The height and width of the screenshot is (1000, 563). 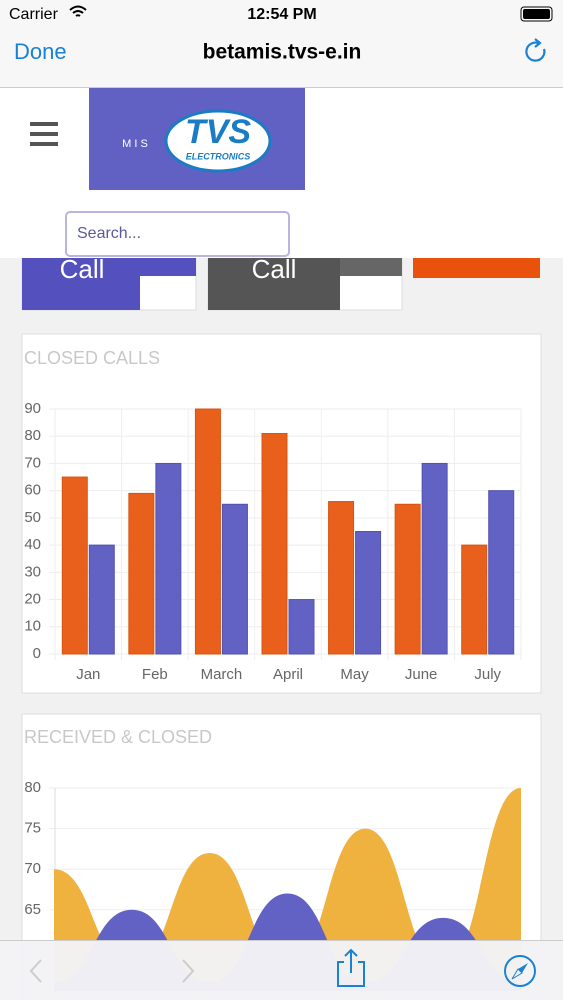 I want to click on y-tick-label: 30, so click(x=32, y=571).